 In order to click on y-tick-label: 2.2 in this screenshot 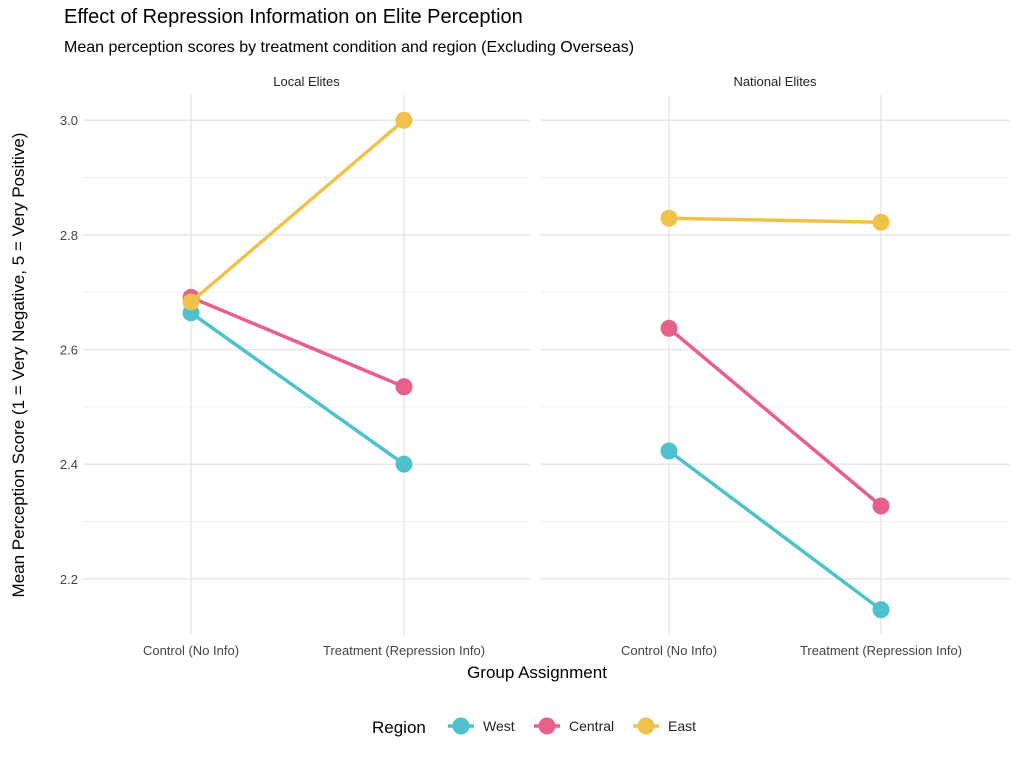, I will do `click(69, 579)`.